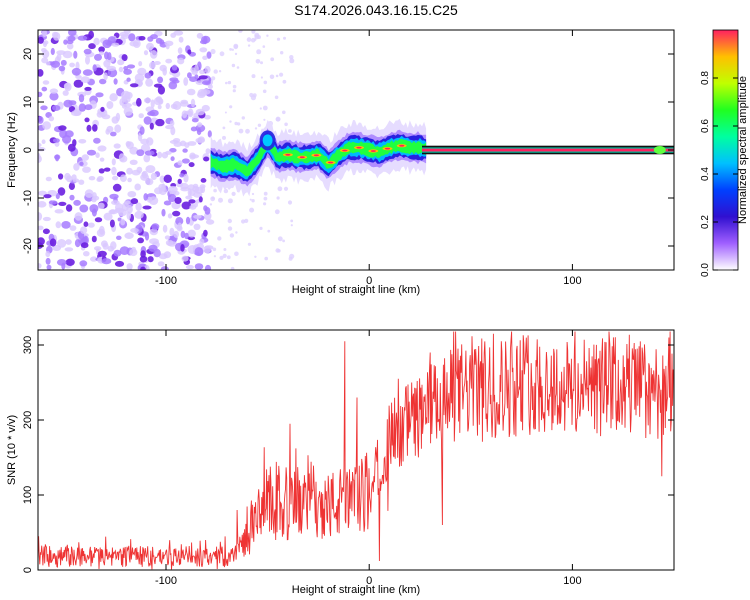 The height and width of the screenshot is (600, 750). Describe the element at coordinates (719, 174) in the screenshot. I see `colorbar-axes: 0.0 0.2 0.4 0.6 0.8` at that location.